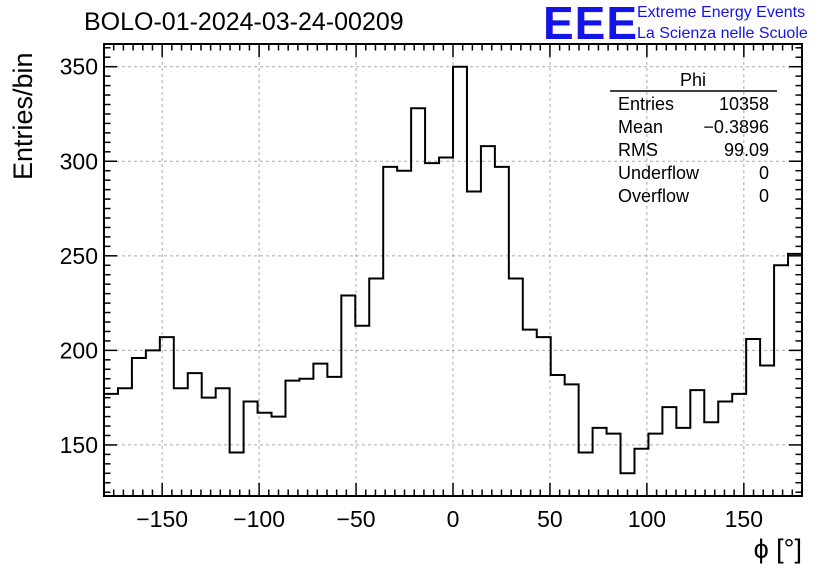  Describe the element at coordinates (693, 80) in the screenshot. I see `stats-name: Phi` at that location.